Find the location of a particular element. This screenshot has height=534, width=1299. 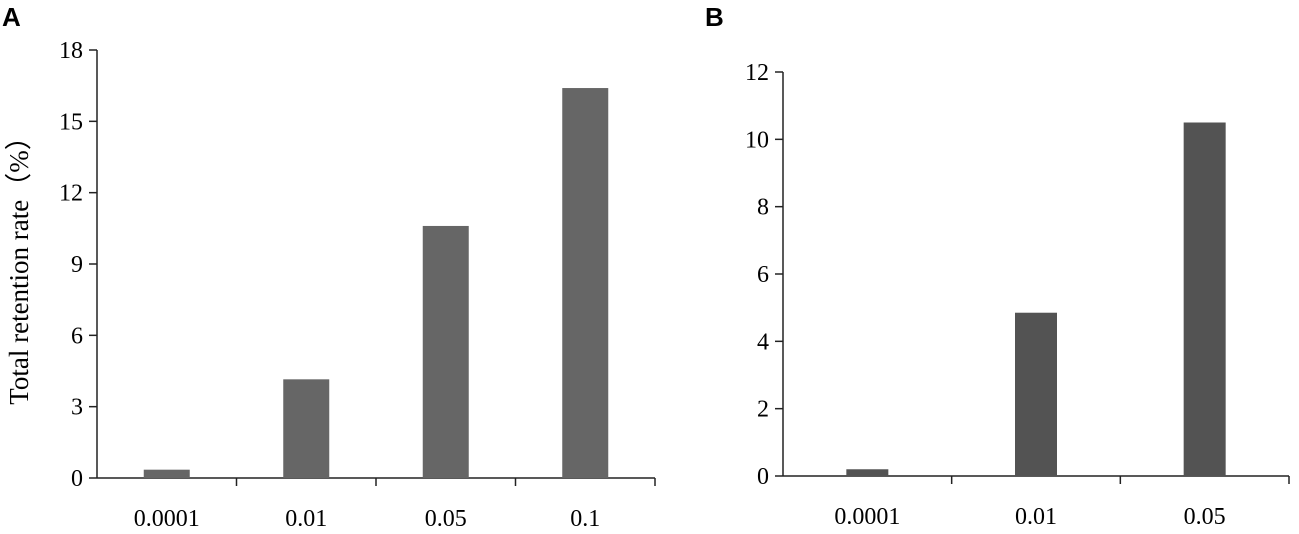

chart-b-y-tick-label: 12 is located at coordinates (757, 73).